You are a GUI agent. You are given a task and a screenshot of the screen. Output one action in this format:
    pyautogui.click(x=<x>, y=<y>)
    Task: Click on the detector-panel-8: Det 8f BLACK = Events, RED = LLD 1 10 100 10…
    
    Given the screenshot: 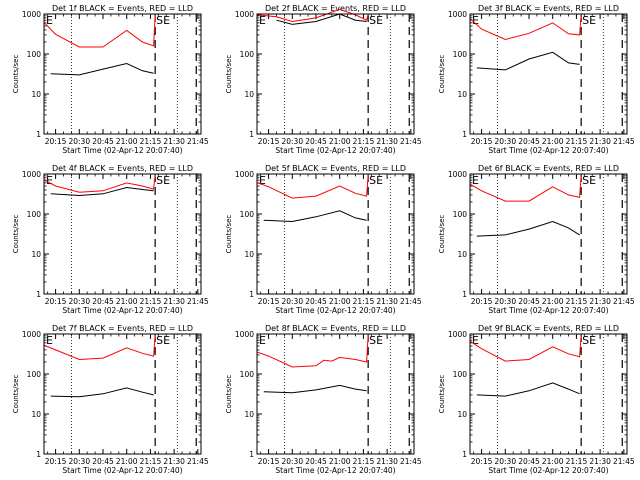 What is the action you would take?
    pyautogui.click(x=323, y=399)
    